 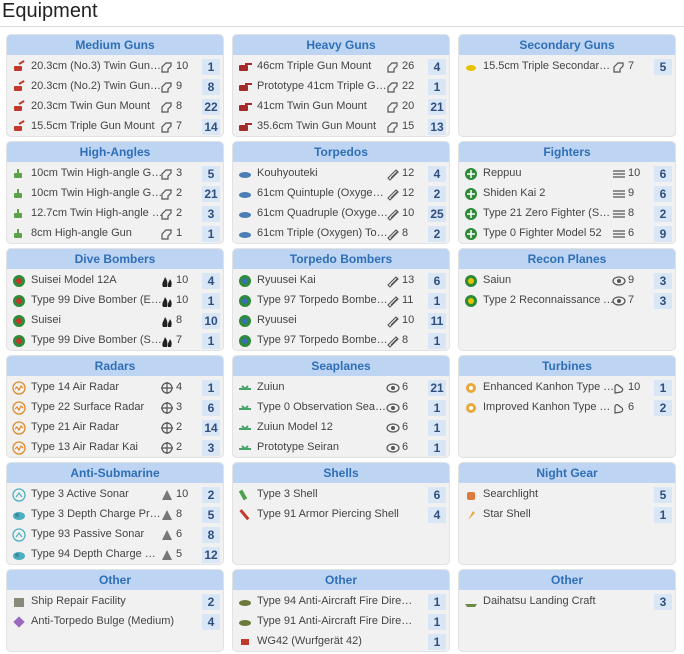 I want to click on equipment-row: 15.5cm Triple Gun Mount 7 14, so click(x=115, y=127).